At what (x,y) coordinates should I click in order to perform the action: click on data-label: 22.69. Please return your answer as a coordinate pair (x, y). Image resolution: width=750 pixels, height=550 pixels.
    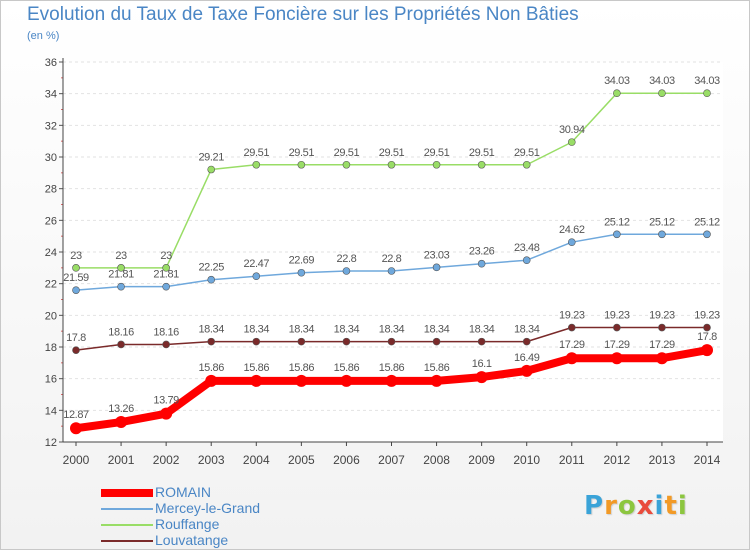
    Looking at the image, I should click on (302, 261).